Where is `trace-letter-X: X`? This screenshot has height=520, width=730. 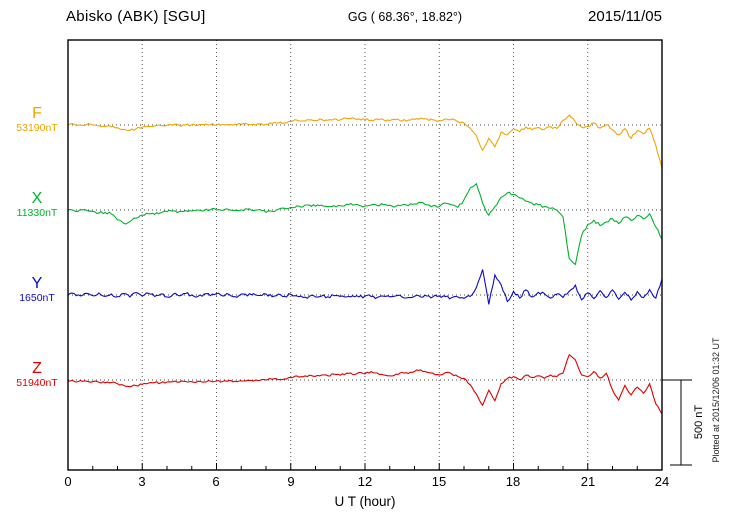
trace-letter-X: X is located at coordinates (37, 198).